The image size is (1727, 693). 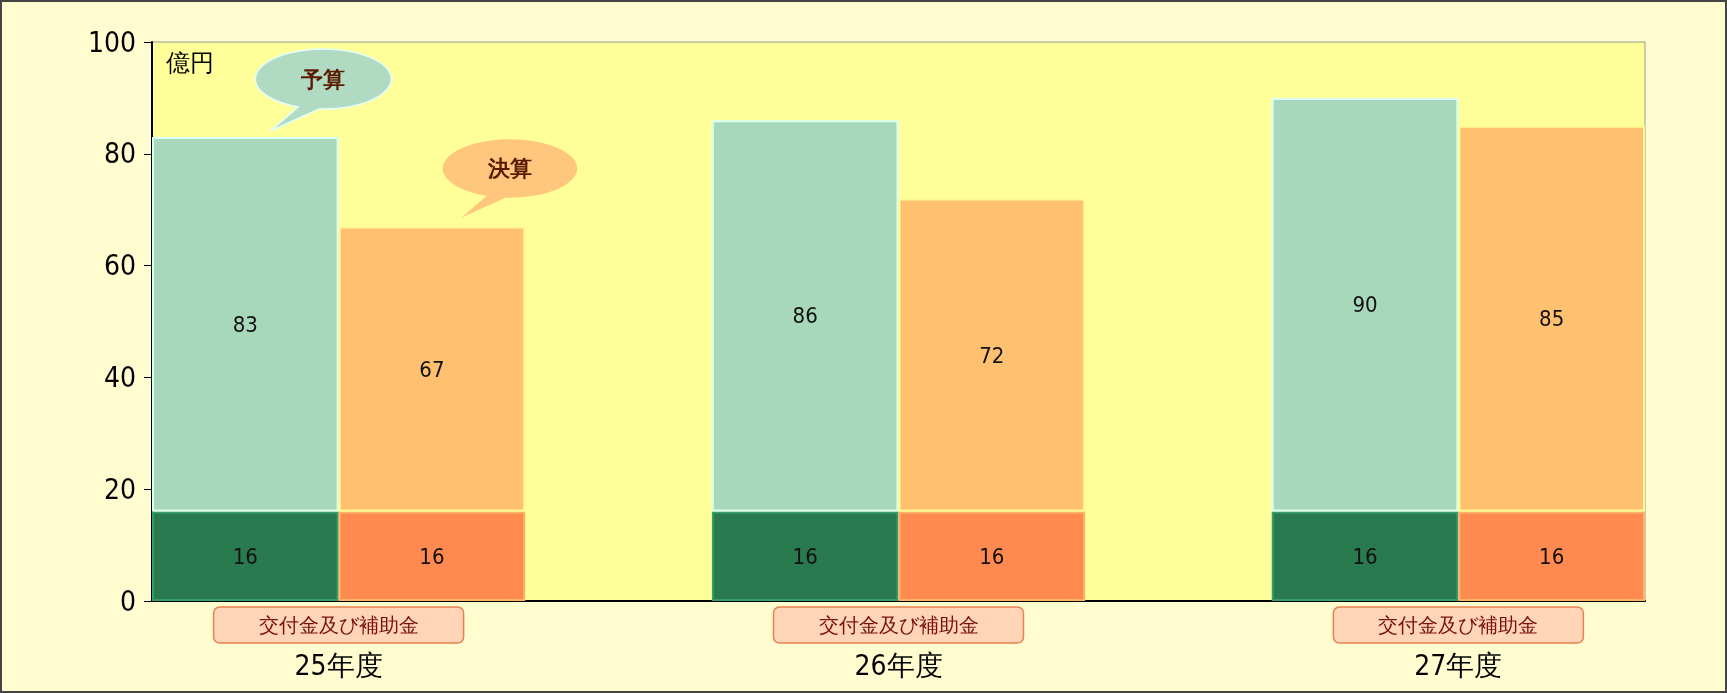 I want to click on total-label: 72, so click(x=992, y=355).